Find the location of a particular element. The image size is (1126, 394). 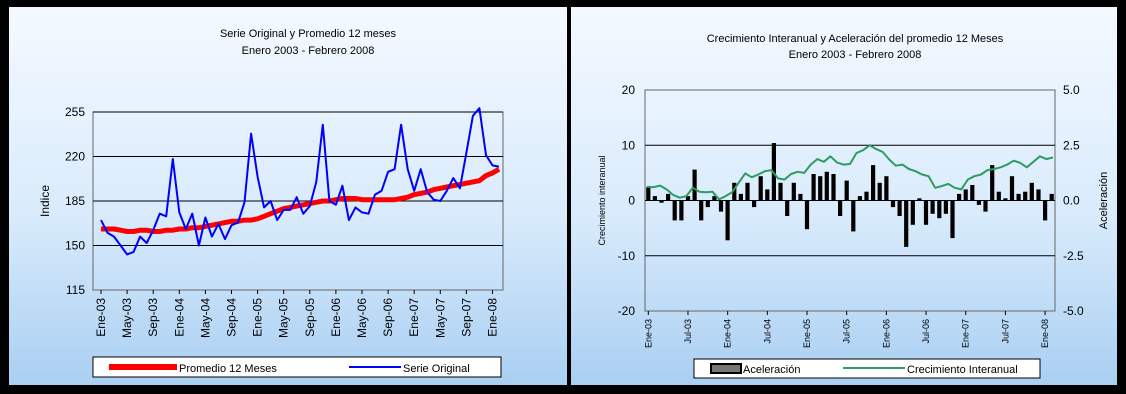

y-left-tick-label: -20 is located at coordinates (627, 311).